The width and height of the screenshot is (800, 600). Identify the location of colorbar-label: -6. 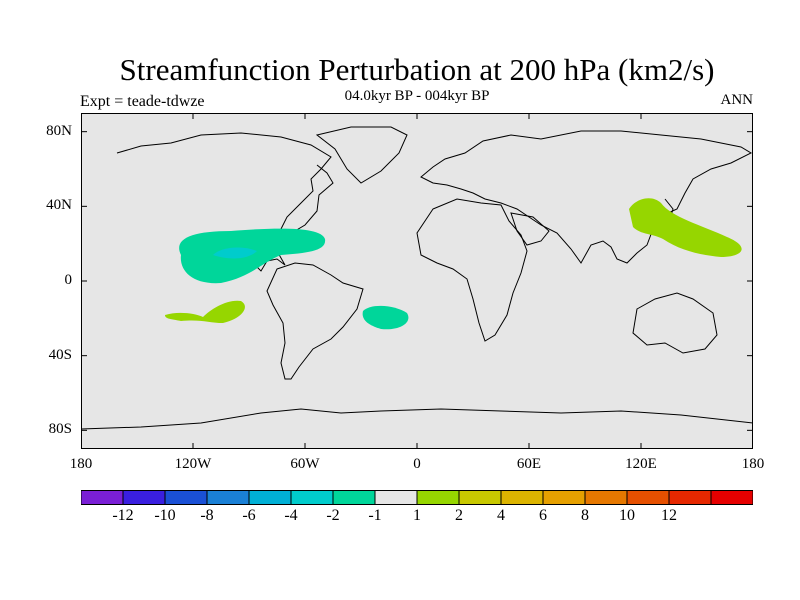
(249, 515).